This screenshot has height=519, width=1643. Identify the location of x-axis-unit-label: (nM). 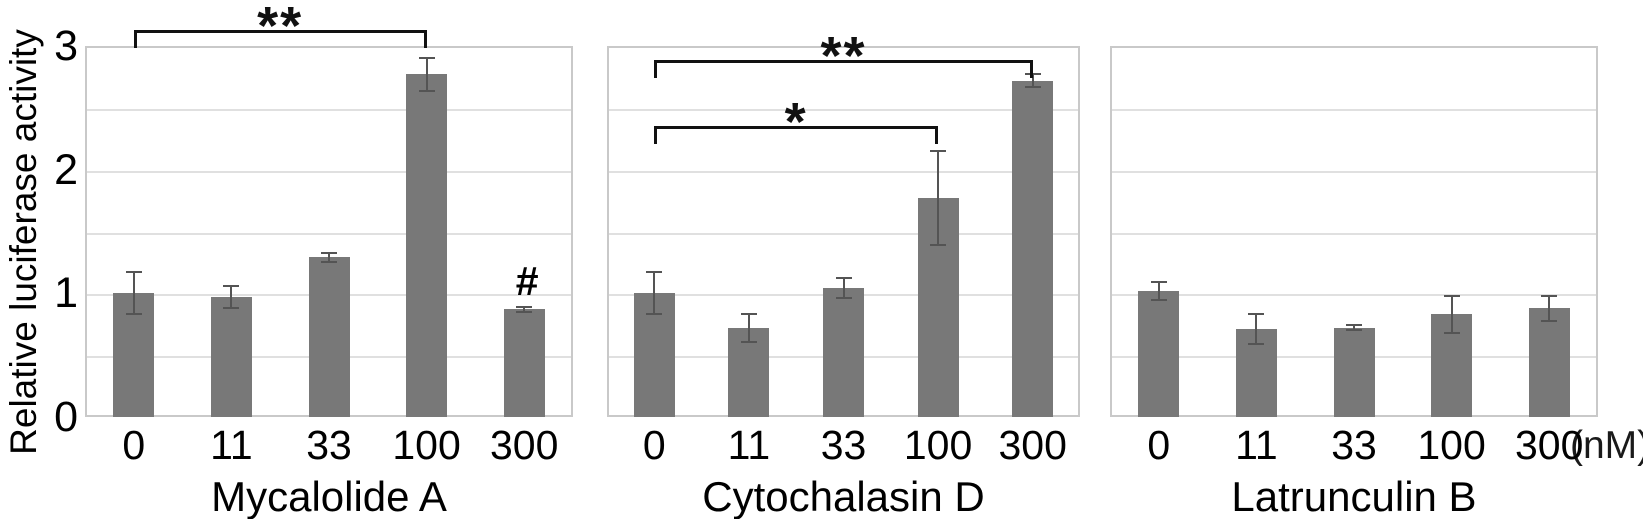
(1606, 445).